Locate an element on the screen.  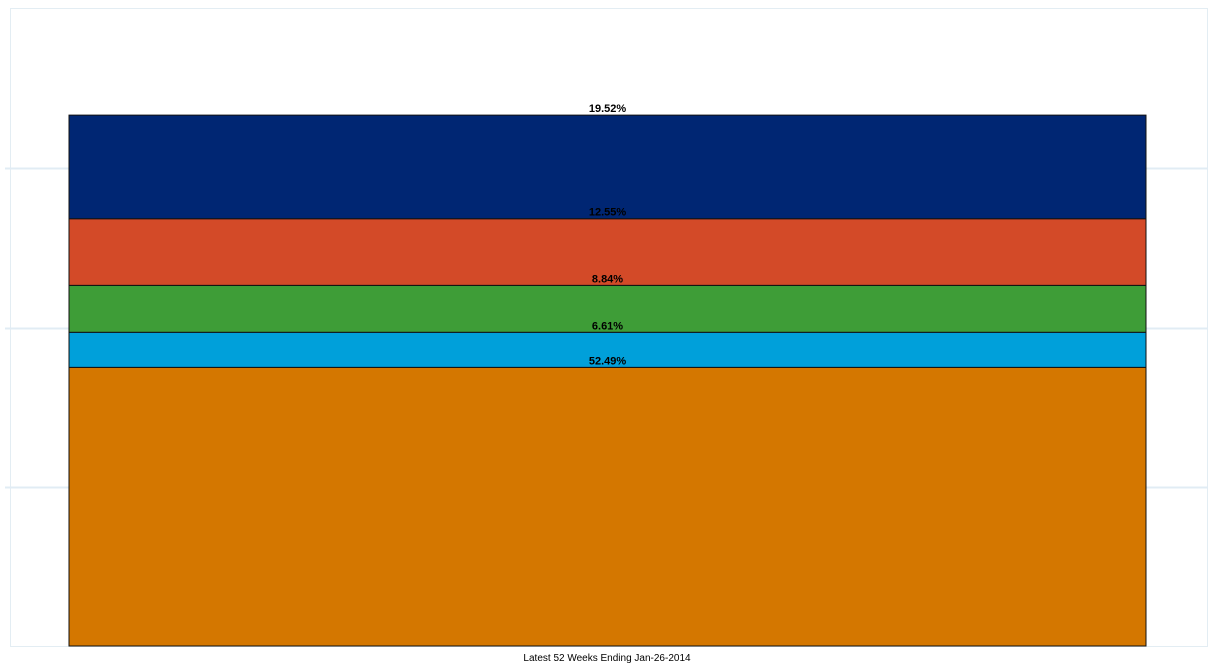
data-label: 8.84% is located at coordinates (607, 279).